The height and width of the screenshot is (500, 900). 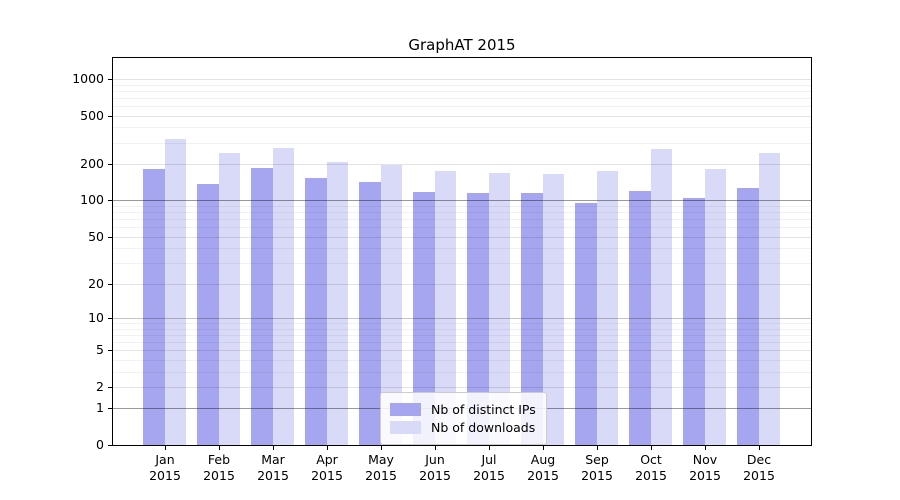 I want to click on x-tick-label-oct: Oct 2015, so click(x=651, y=467).